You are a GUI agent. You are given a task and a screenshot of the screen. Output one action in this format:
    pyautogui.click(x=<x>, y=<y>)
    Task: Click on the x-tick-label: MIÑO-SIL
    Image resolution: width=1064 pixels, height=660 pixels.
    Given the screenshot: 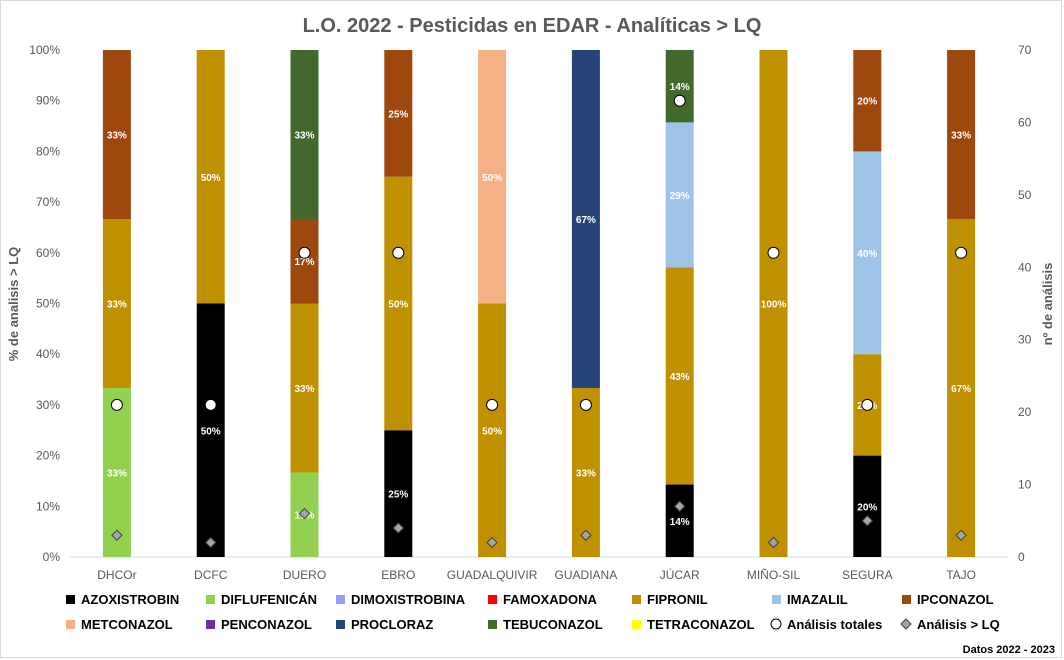 What is the action you would take?
    pyautogui.click(x=774, y=575)
    